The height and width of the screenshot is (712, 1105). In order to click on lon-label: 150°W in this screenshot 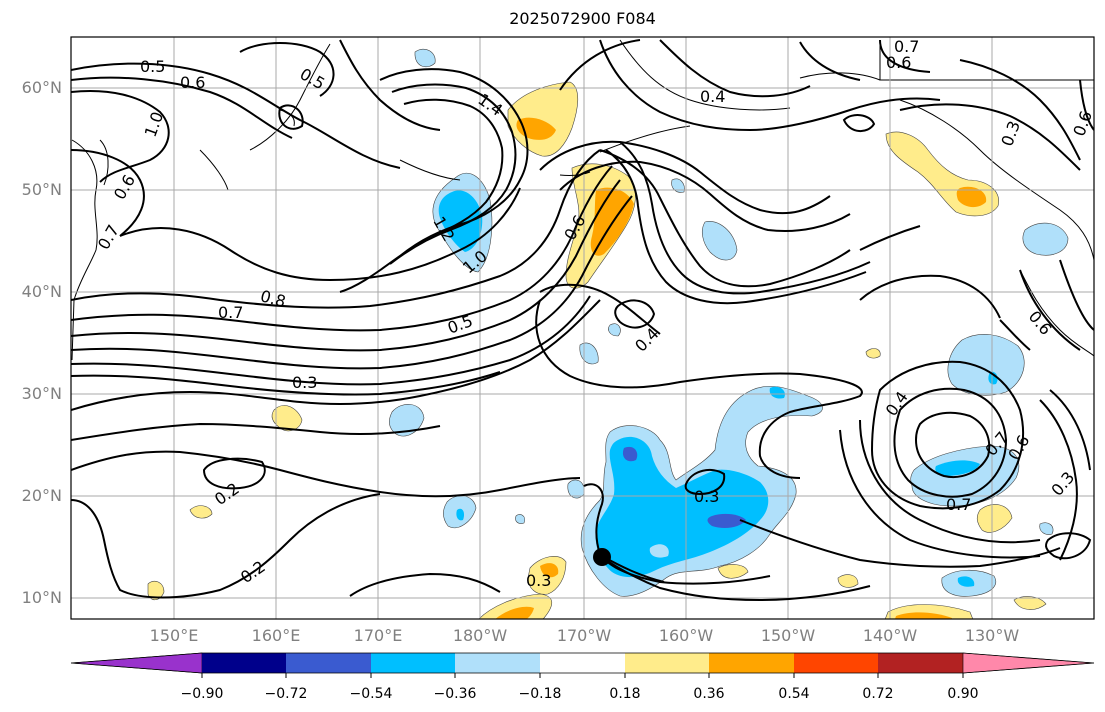, I will do `click(788, 635)`.